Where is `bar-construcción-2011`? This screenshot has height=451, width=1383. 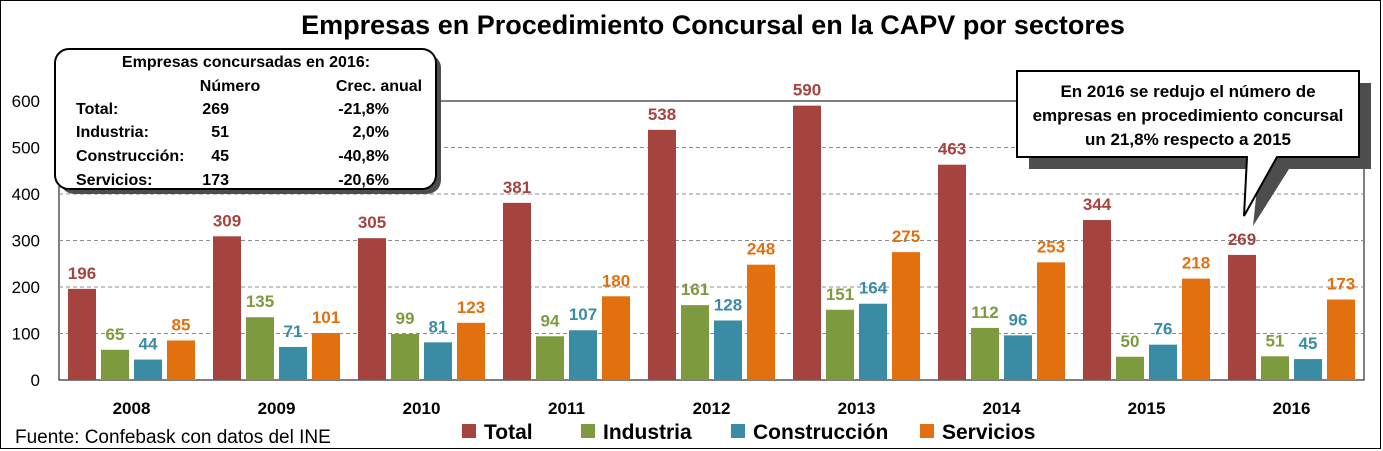 bar-construcción-2011 is located at coordinates (583, 355).